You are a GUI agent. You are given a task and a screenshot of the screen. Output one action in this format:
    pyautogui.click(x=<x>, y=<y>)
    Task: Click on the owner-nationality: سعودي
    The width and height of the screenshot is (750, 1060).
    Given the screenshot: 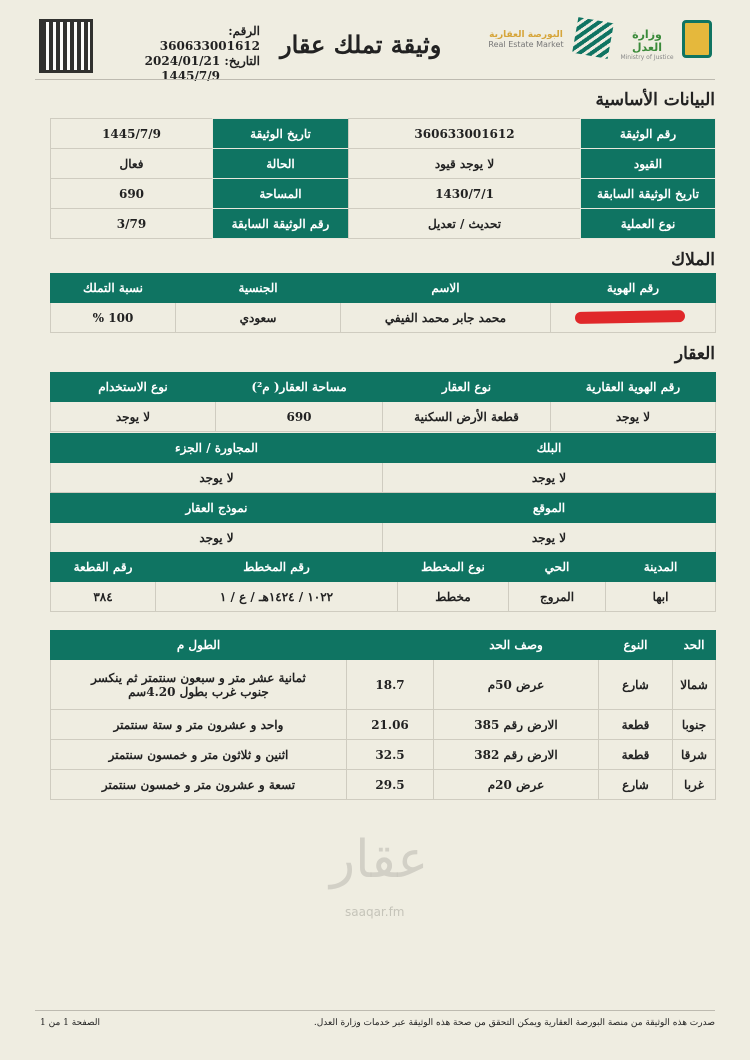 What is the action you would take?
    pyautogui.click(x=258, y=317)
    